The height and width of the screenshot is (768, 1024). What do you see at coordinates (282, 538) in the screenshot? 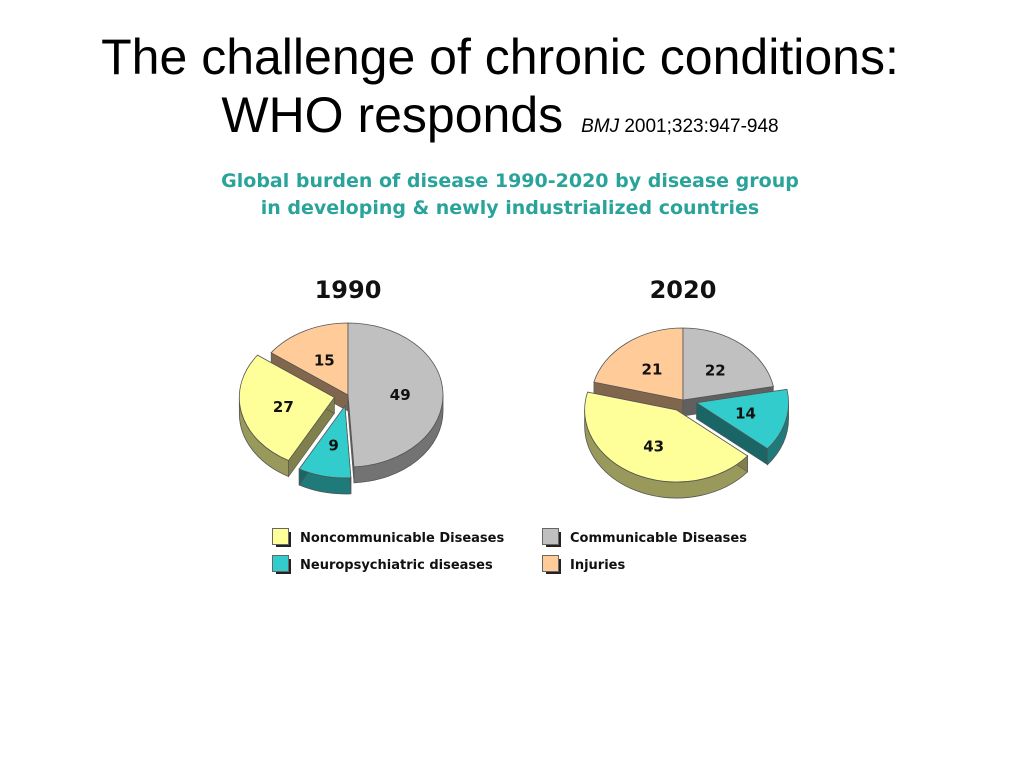
I see `legend-swatch-noncommunicable` at bounding box center [282, 538].